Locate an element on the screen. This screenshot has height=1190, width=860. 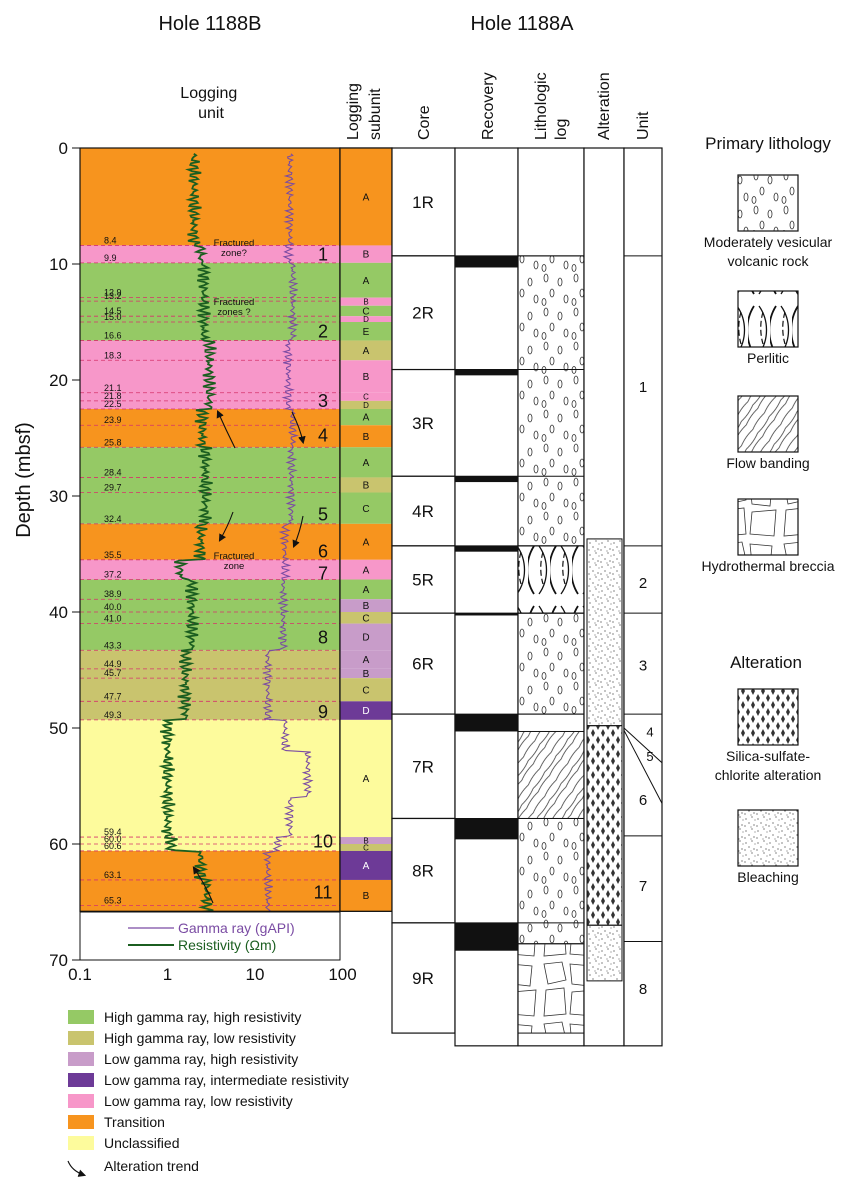
log-tick-label: 1 is located at coordinates (167, 974).